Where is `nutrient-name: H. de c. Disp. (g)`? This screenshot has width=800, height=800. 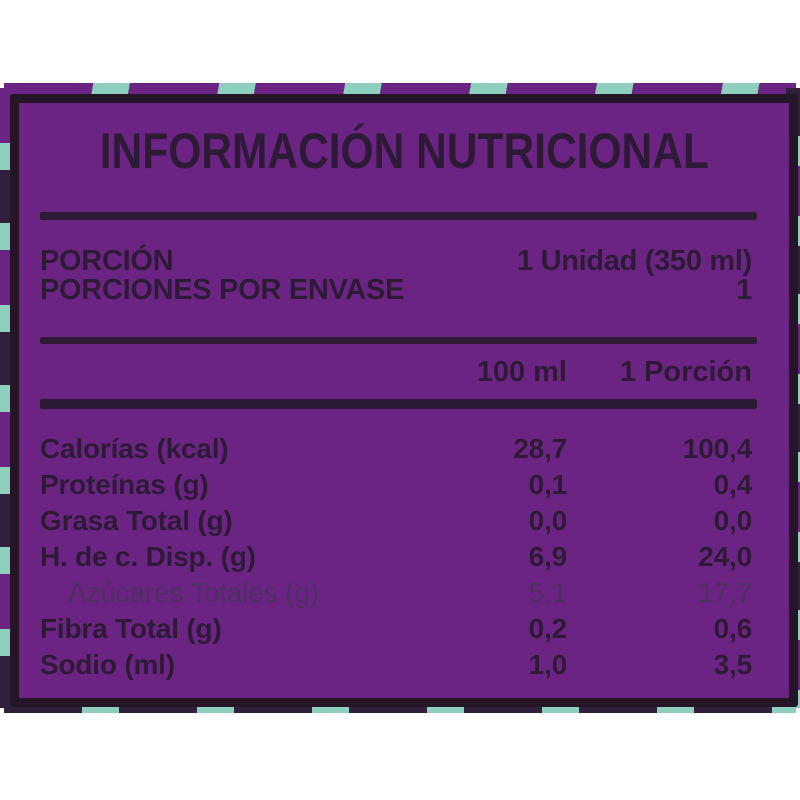
nutrient-name: H. de c. Disp. (g) is located at coordinates (148, 556).